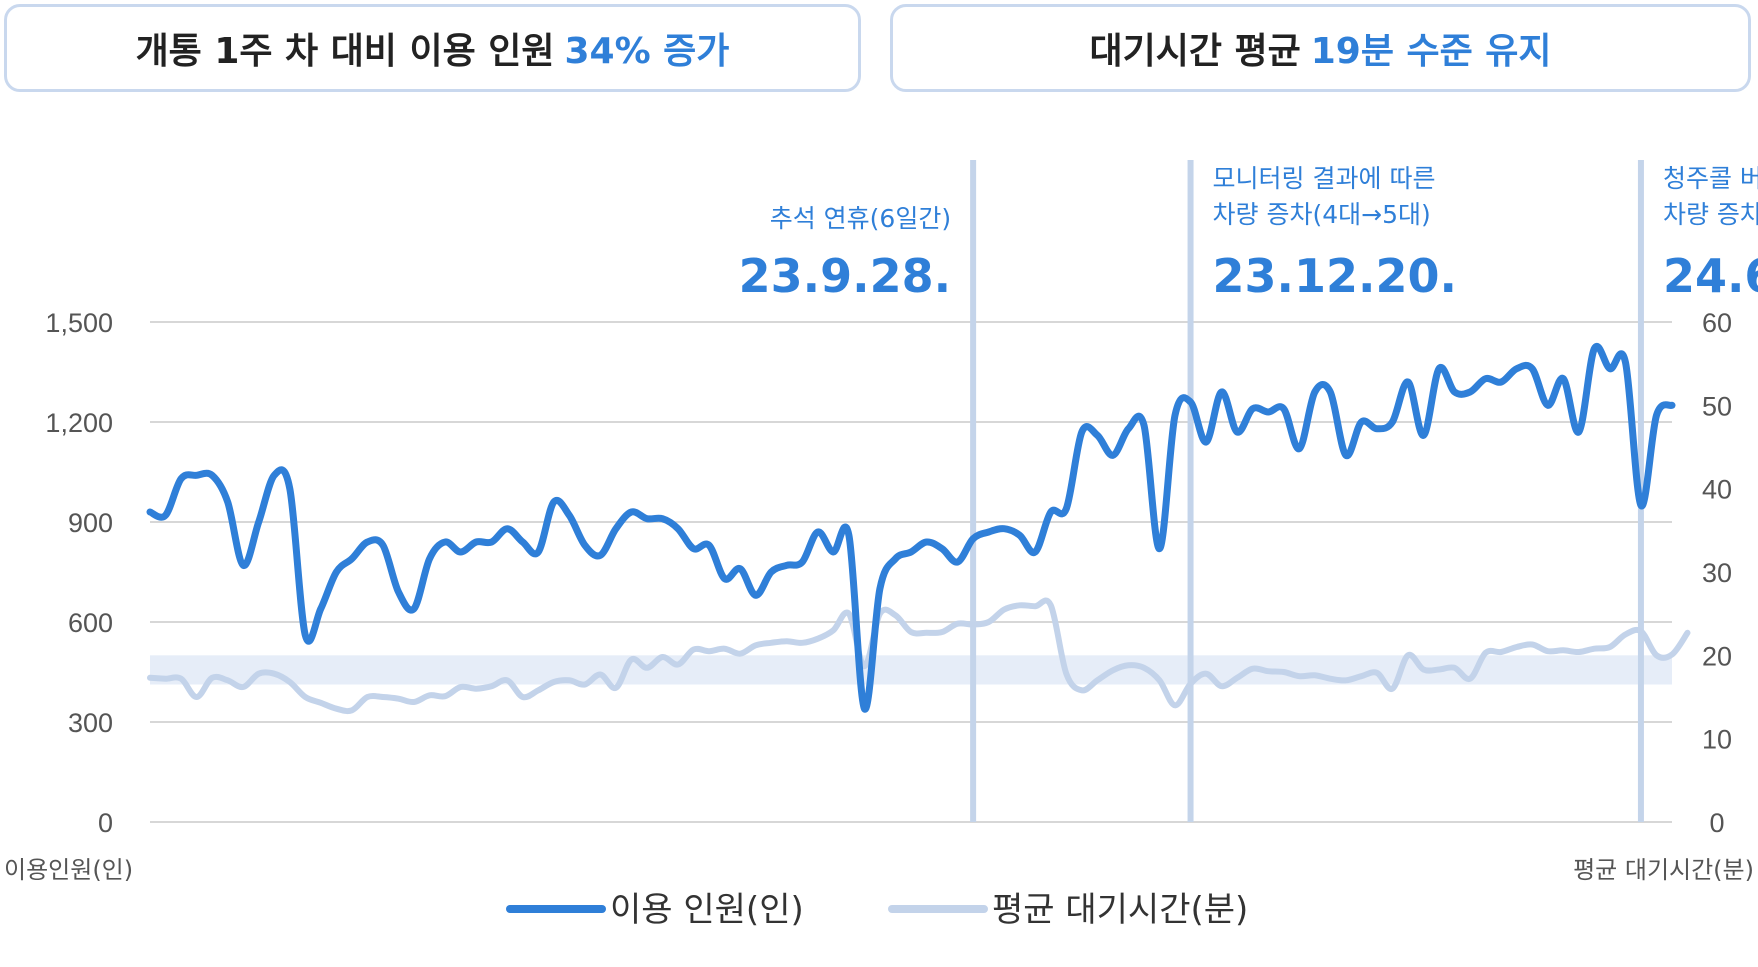  Describe the element at coordinates (1716, 823) in the screenshot. I see `right-tick-label: 0` at that location.